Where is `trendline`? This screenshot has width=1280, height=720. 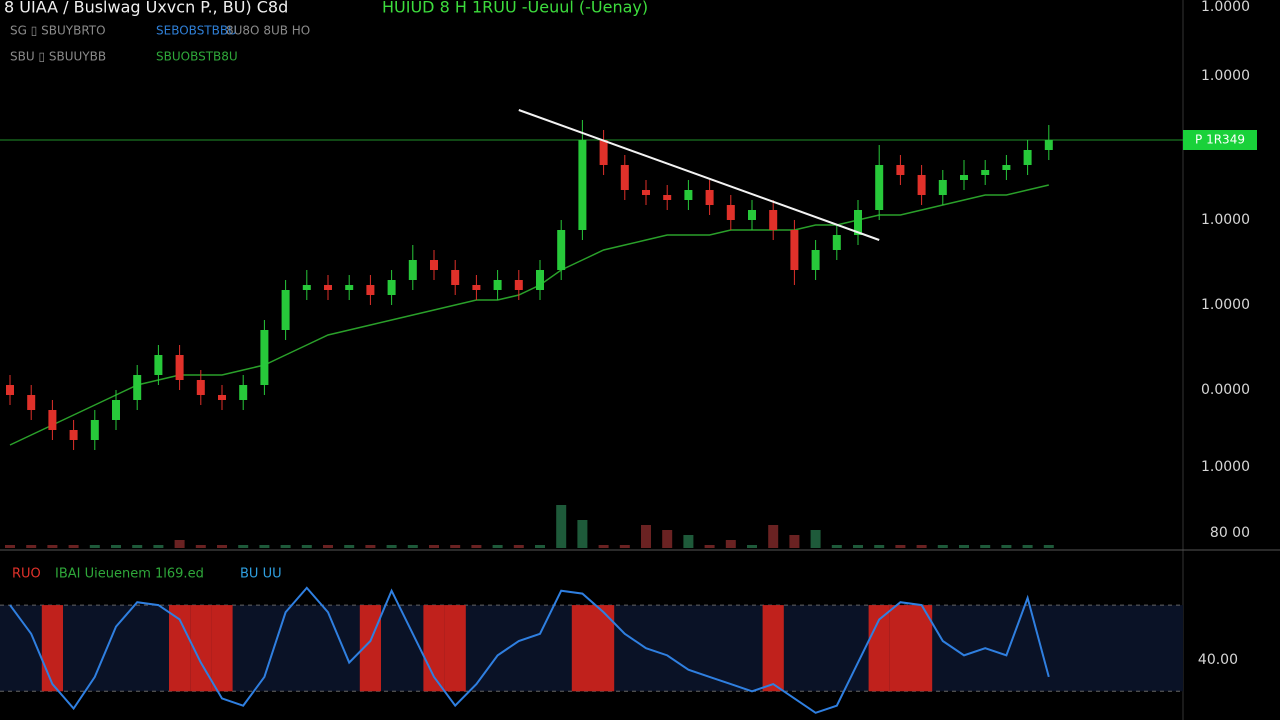
trendline is located at coordinates (699, 175).